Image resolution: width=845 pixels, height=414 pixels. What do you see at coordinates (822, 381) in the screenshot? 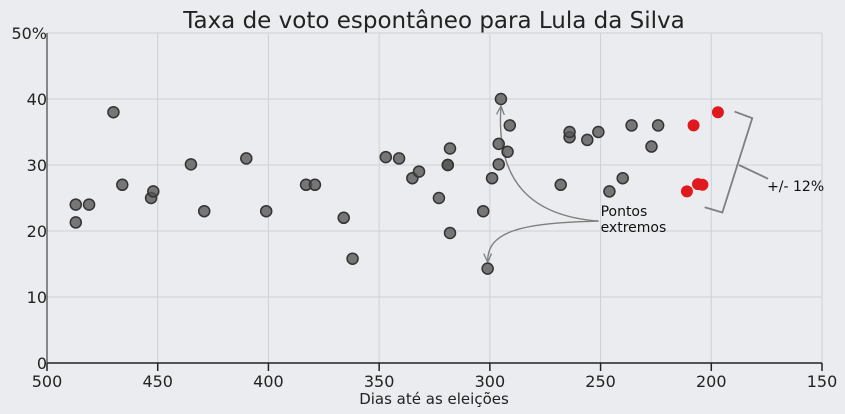
I see `x-tick-label: 150` at bounding box center [822, 381].